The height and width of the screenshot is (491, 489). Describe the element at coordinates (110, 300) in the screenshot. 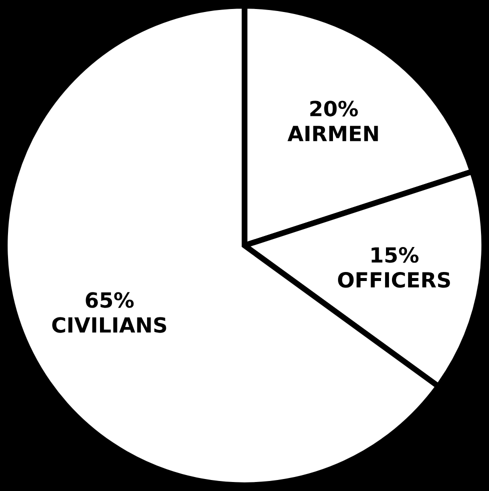

I see `data-label: 65%` at that location.